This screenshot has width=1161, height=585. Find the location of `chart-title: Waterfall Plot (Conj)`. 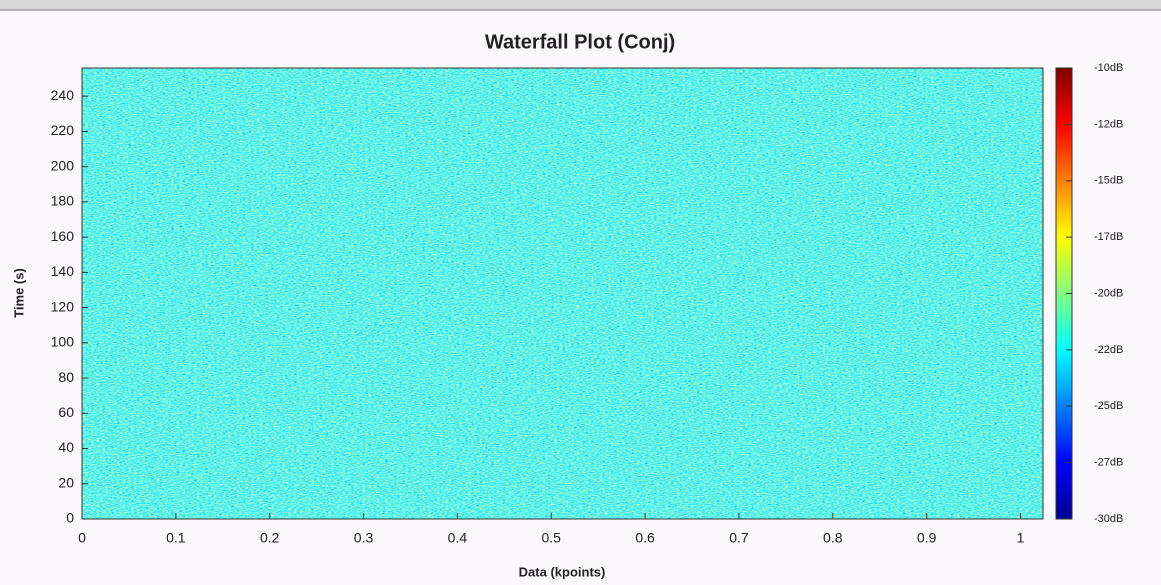

chart-title: Waterfall Plot (Conj) is located at coordinates (580, 42).